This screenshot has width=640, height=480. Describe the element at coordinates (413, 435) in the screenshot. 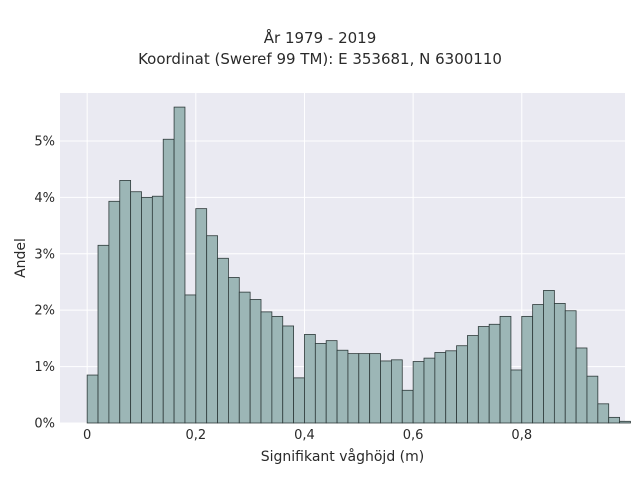

I see `x-tick-label: 0,6` at that location.